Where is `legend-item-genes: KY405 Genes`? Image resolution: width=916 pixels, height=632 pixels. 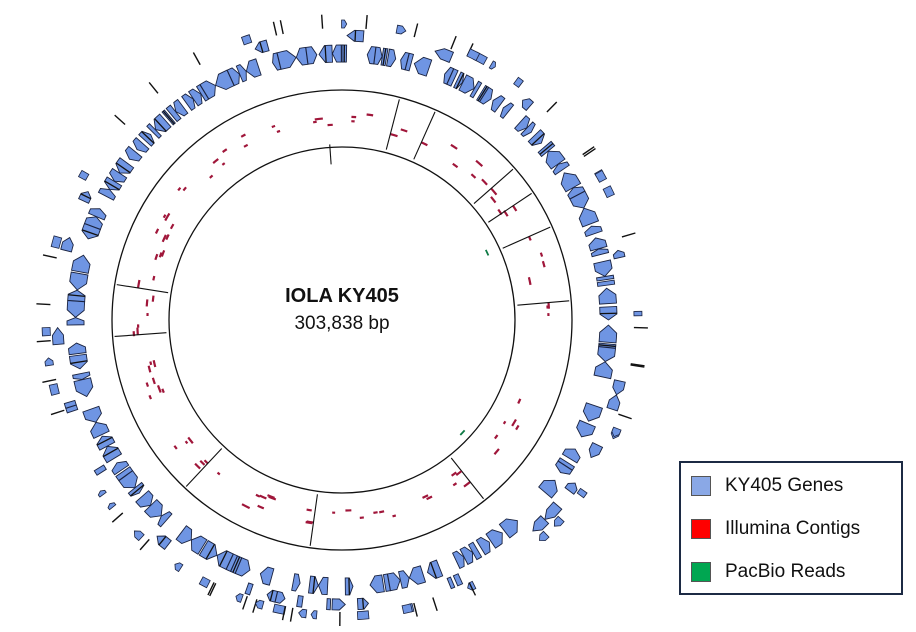
legend-item-genes: KY405 Genes is located at coordinates (767, 486).